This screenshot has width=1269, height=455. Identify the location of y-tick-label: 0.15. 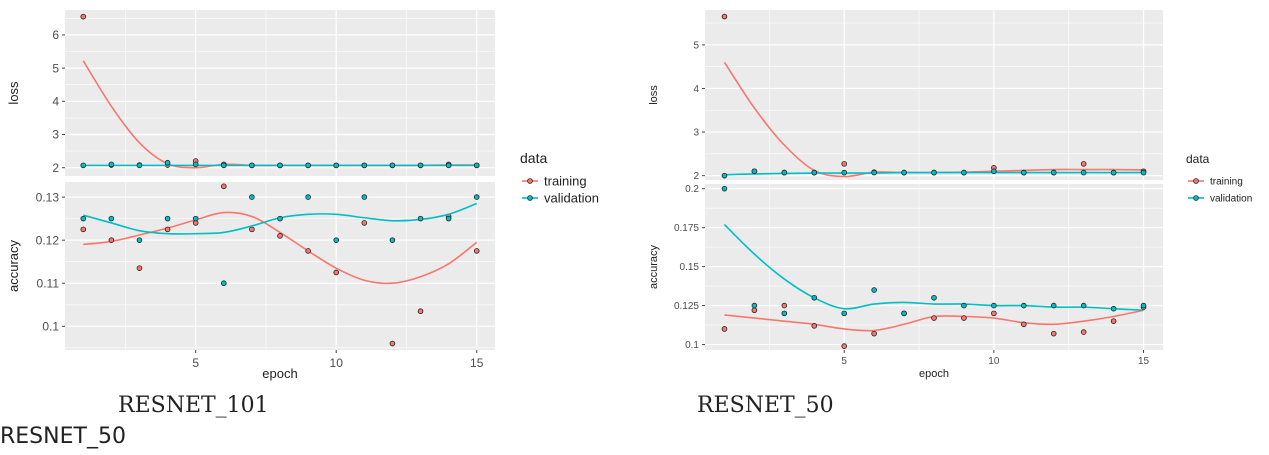
(690, 267).